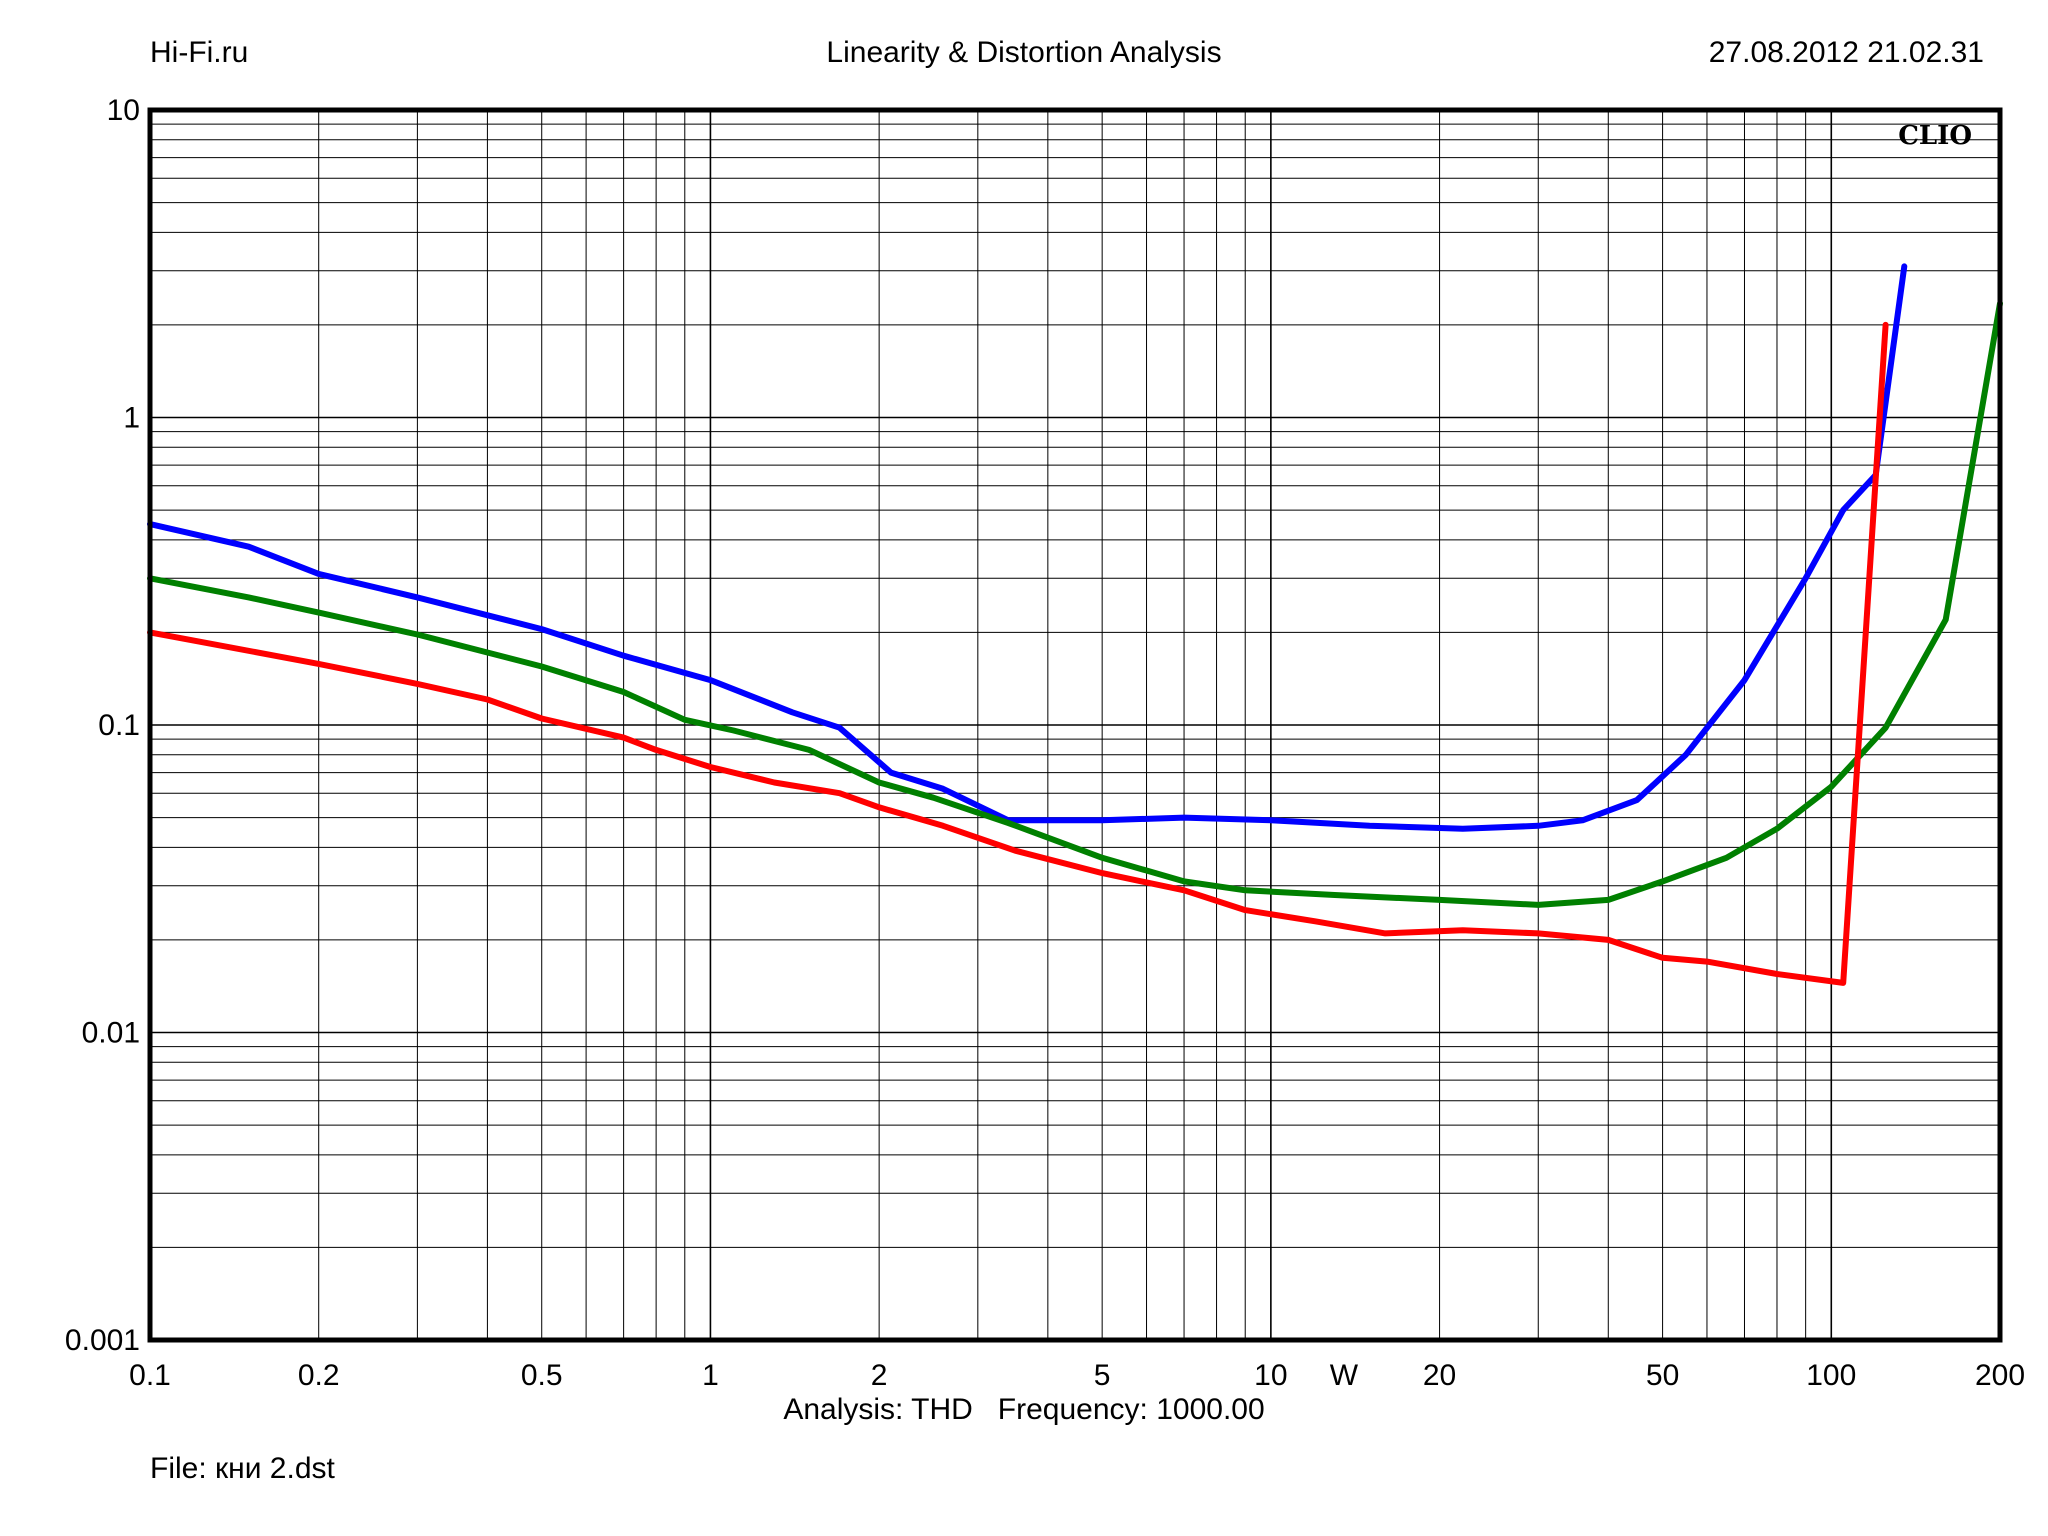  What do you see at coordinates (242, 1468) in the screenshot?
I see `file-name: File: кни 2.dst` at bounding box center [242, 1468].